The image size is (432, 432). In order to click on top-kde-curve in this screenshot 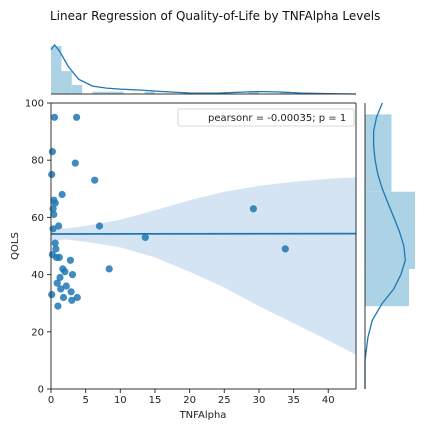, I will do `click(203, 69)`.